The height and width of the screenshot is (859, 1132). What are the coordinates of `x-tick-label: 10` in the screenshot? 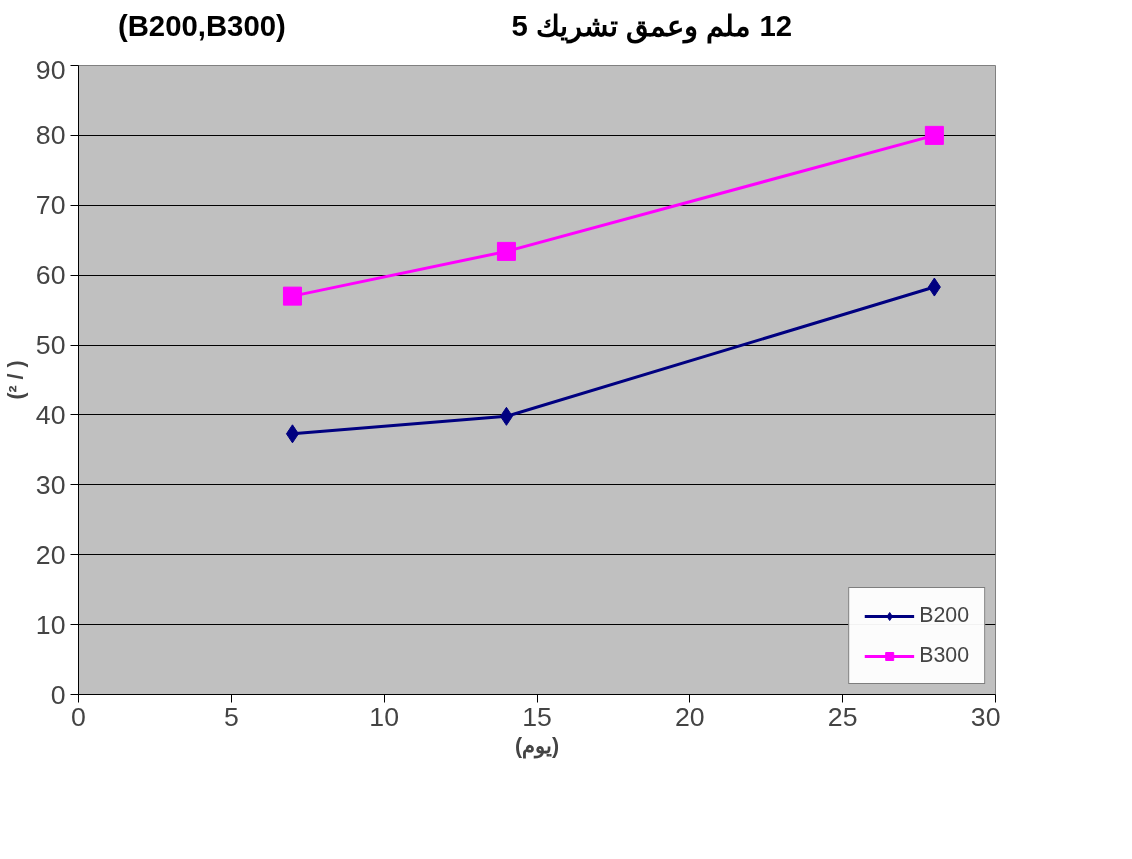 It's located at (384, 716).